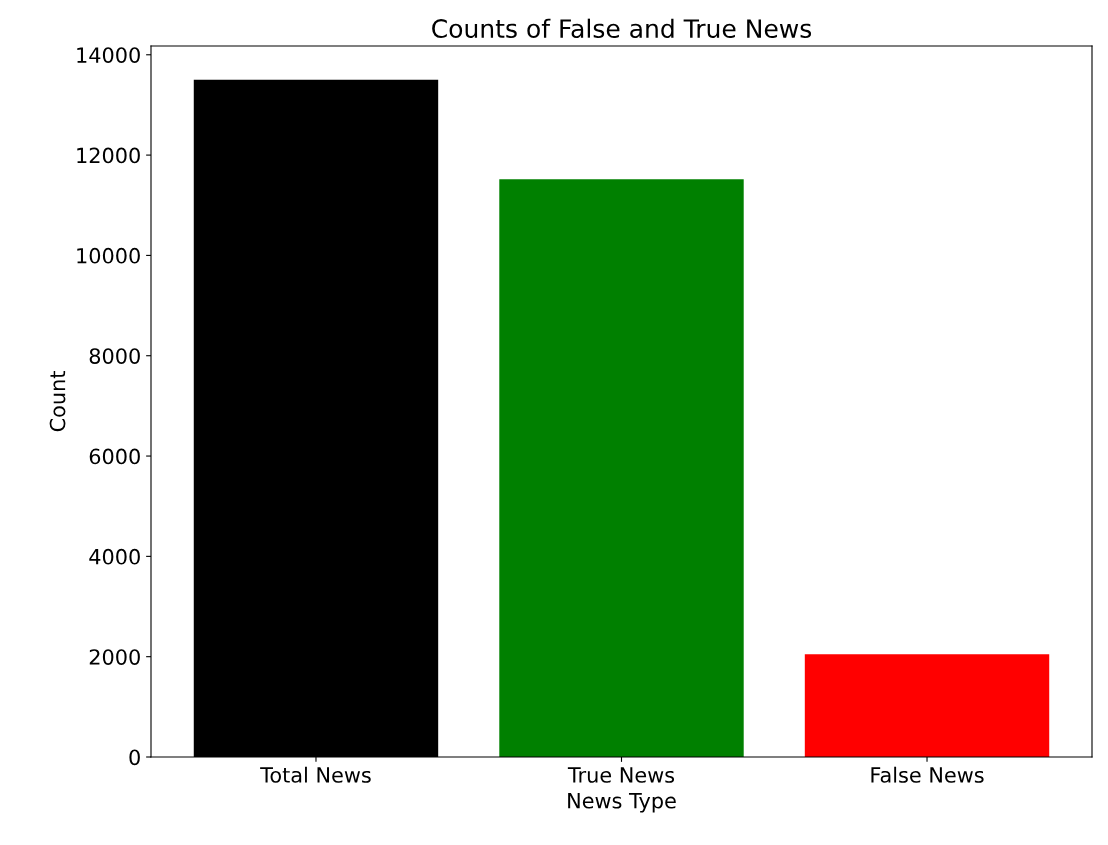 This screenshot has height=845, width=1108. I want to click on x-tick-label: False News, so click(927, 774).